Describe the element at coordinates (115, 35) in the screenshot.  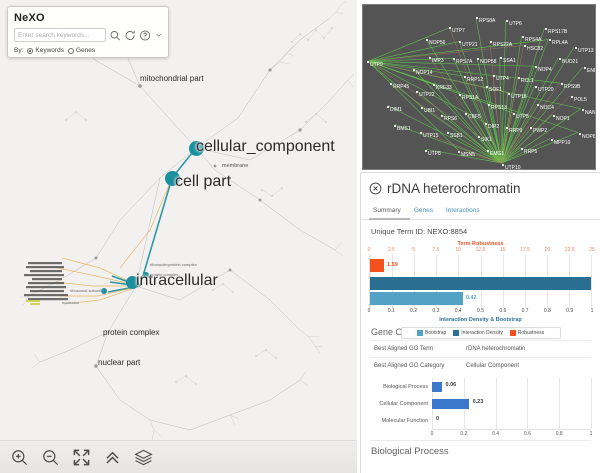
I see `search-icon` at that location.